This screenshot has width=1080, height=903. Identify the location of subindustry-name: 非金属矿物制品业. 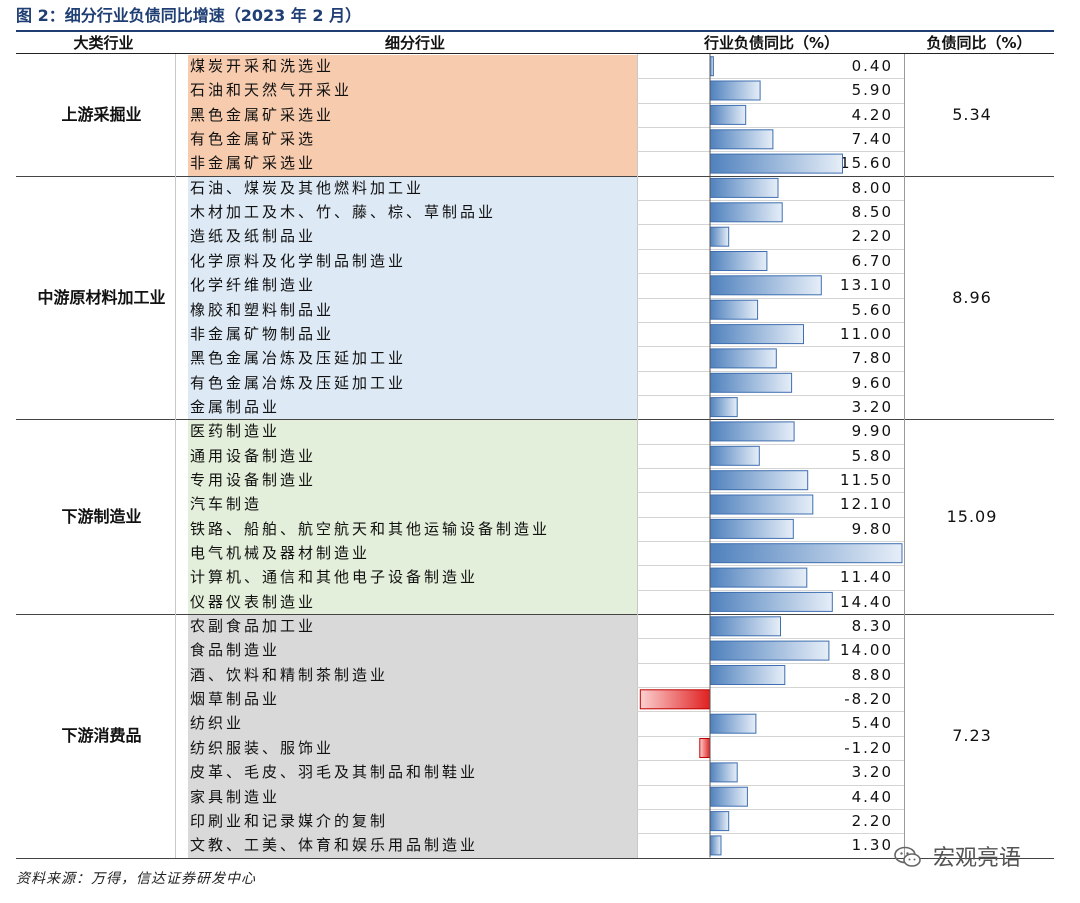
(262, 333).